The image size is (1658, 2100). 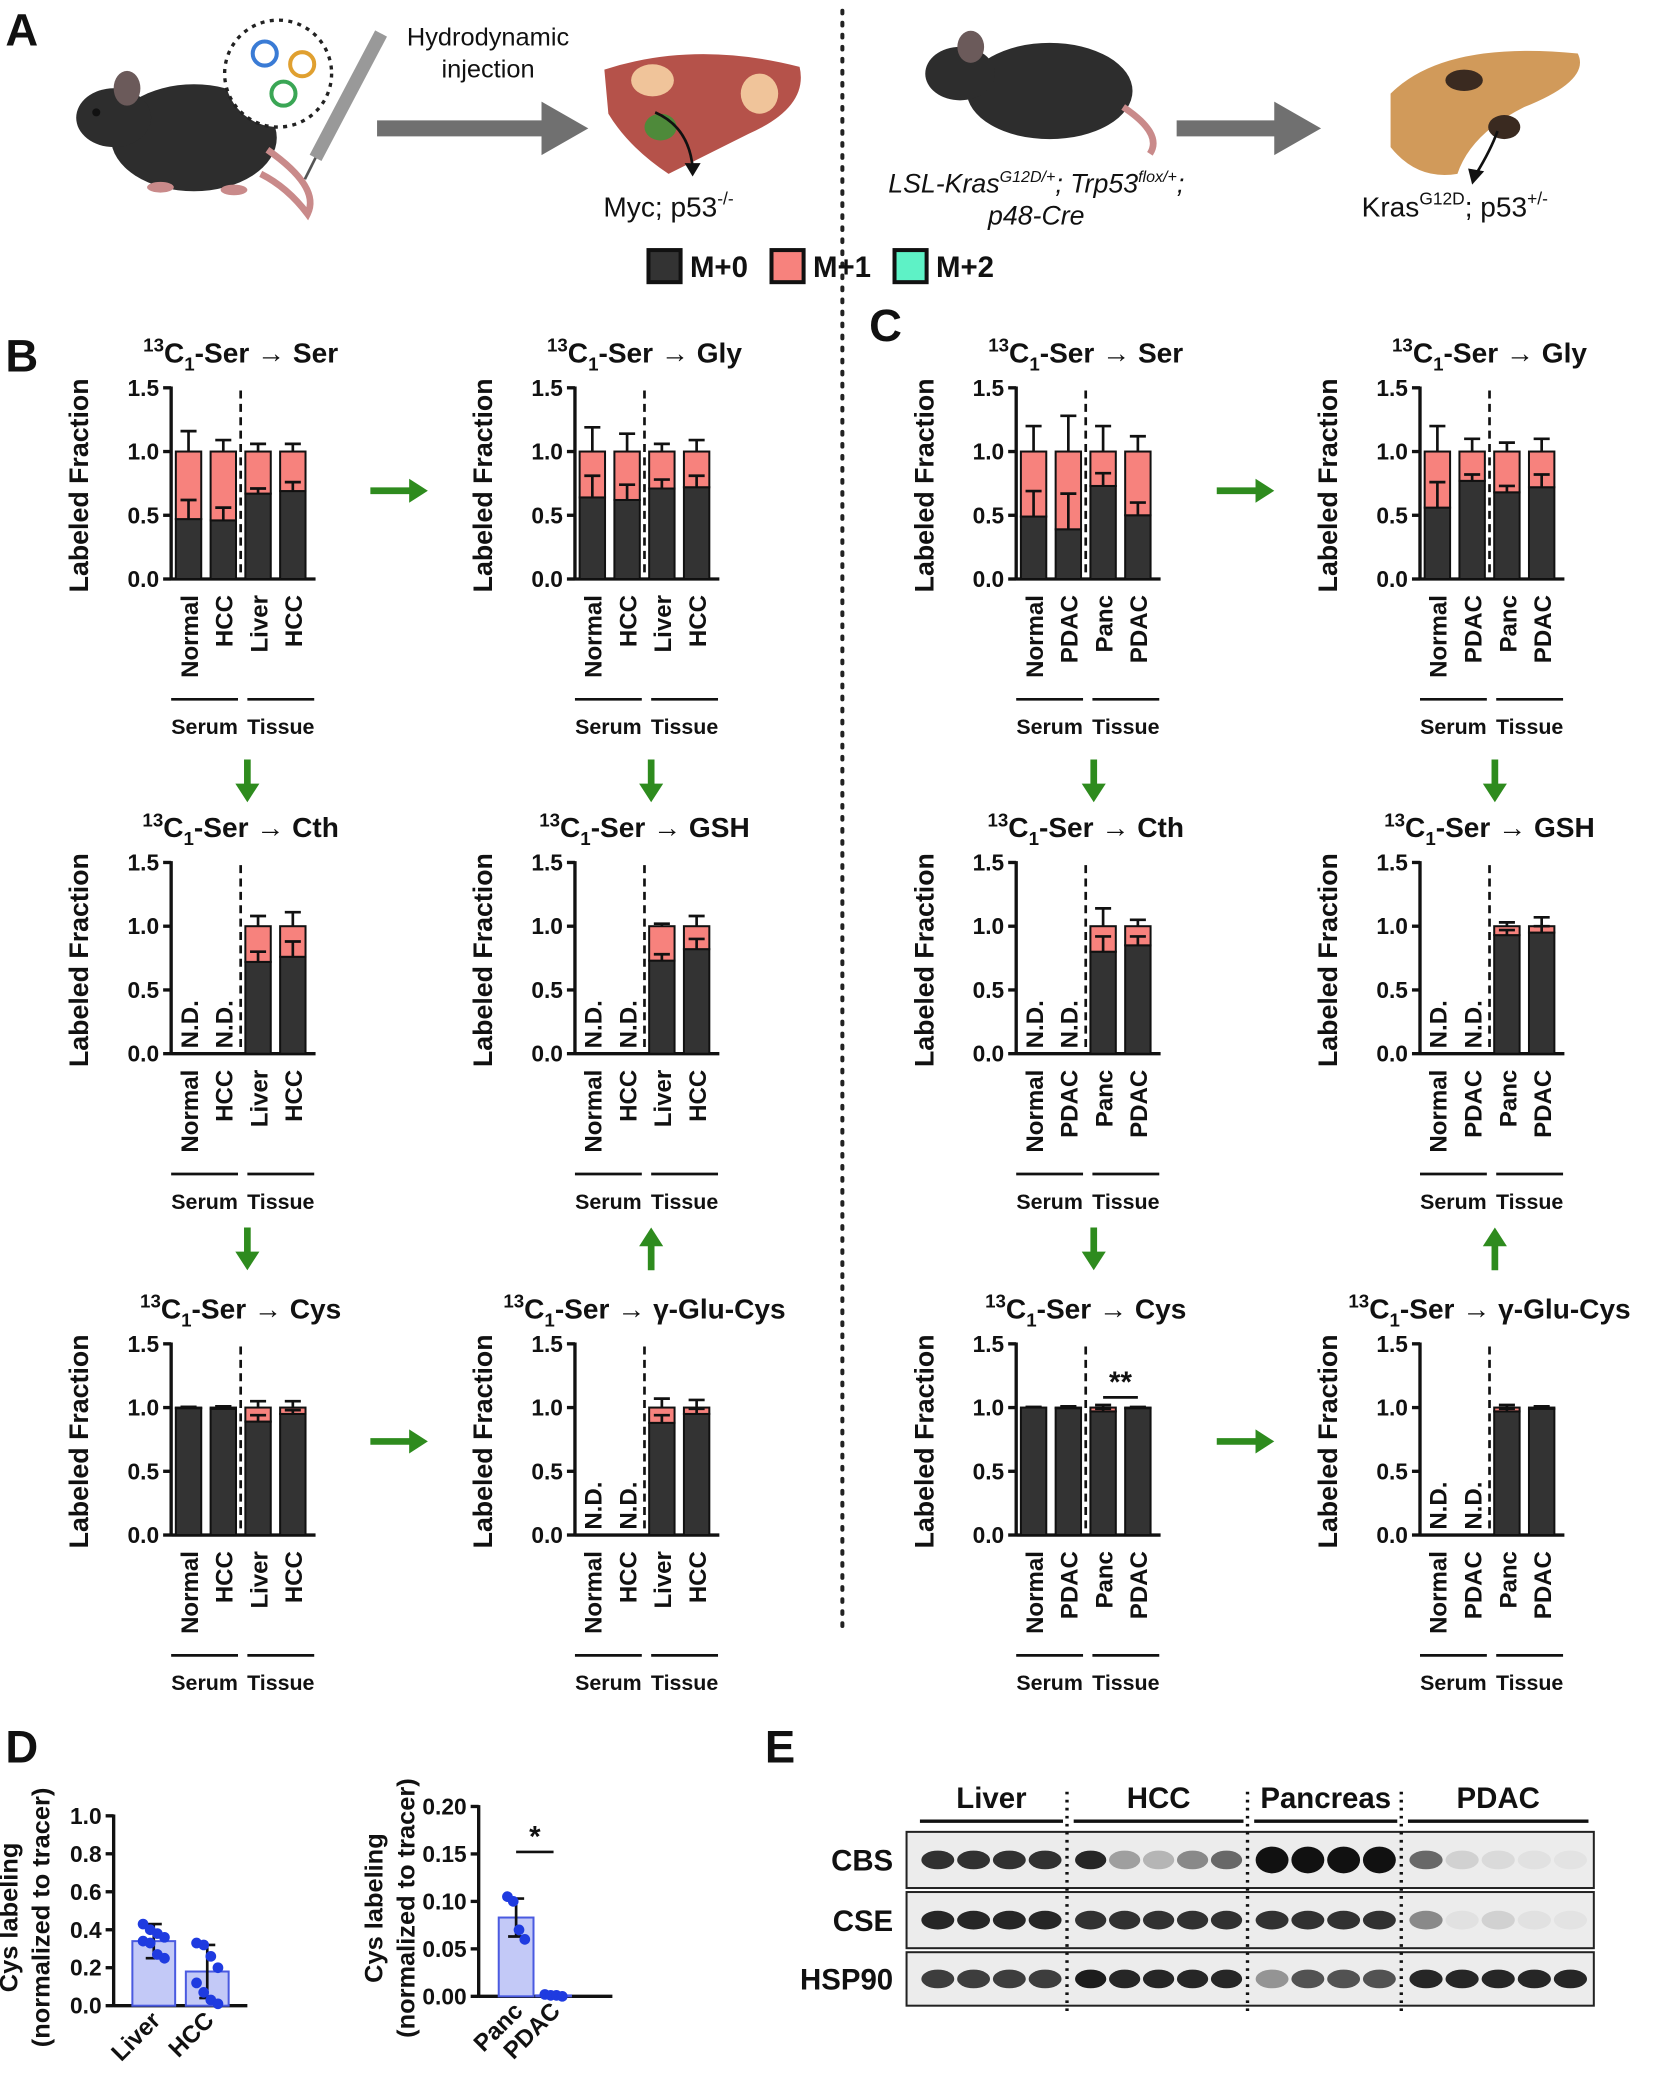 What do you see at coordinates (1391, 207) in the screenshot?
I see `model-label-part: Kras` at bounding box center [1391, 207].